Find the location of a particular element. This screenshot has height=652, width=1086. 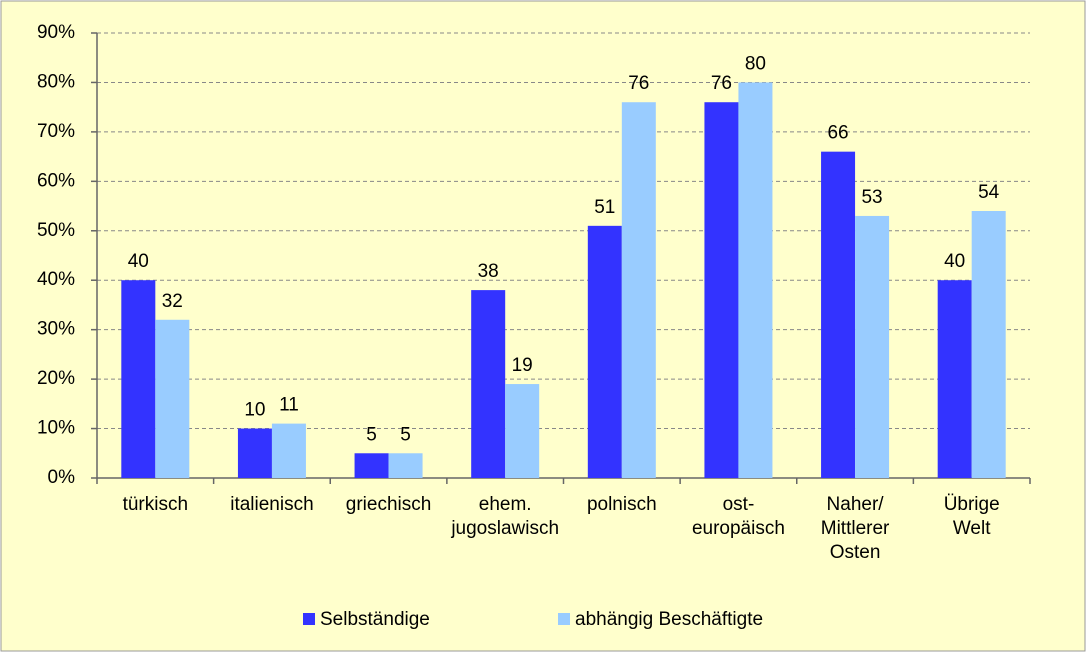

y-tick-label: 20% is located at coordinates (56, 378).